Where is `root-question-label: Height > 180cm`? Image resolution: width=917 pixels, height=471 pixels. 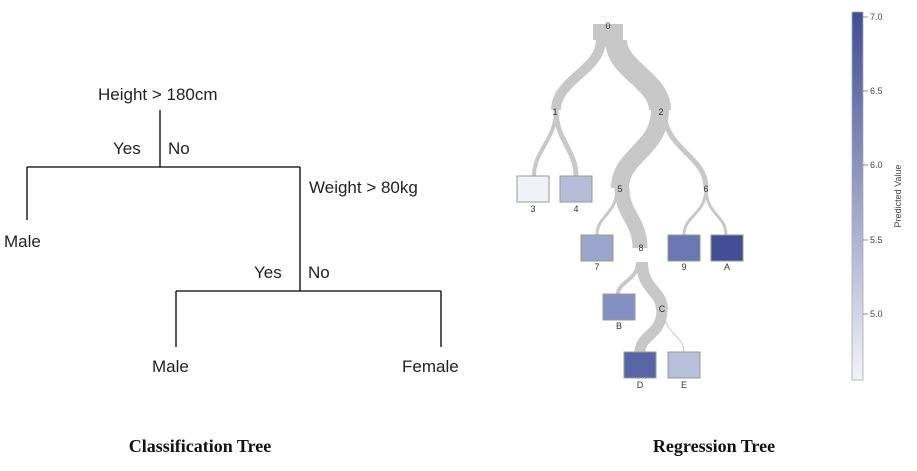
root-question-label: Height > 180cm is located at coordinates (158, 94).